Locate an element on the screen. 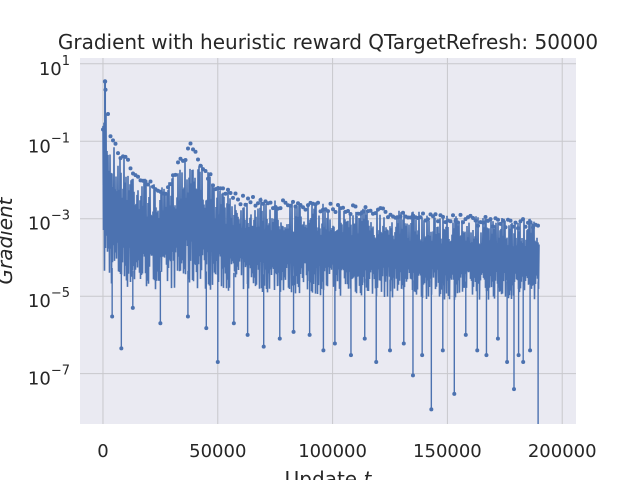 This screenshot has width=640, height=480. x-tick-label: 150000 is located at coordinates (447, 451).